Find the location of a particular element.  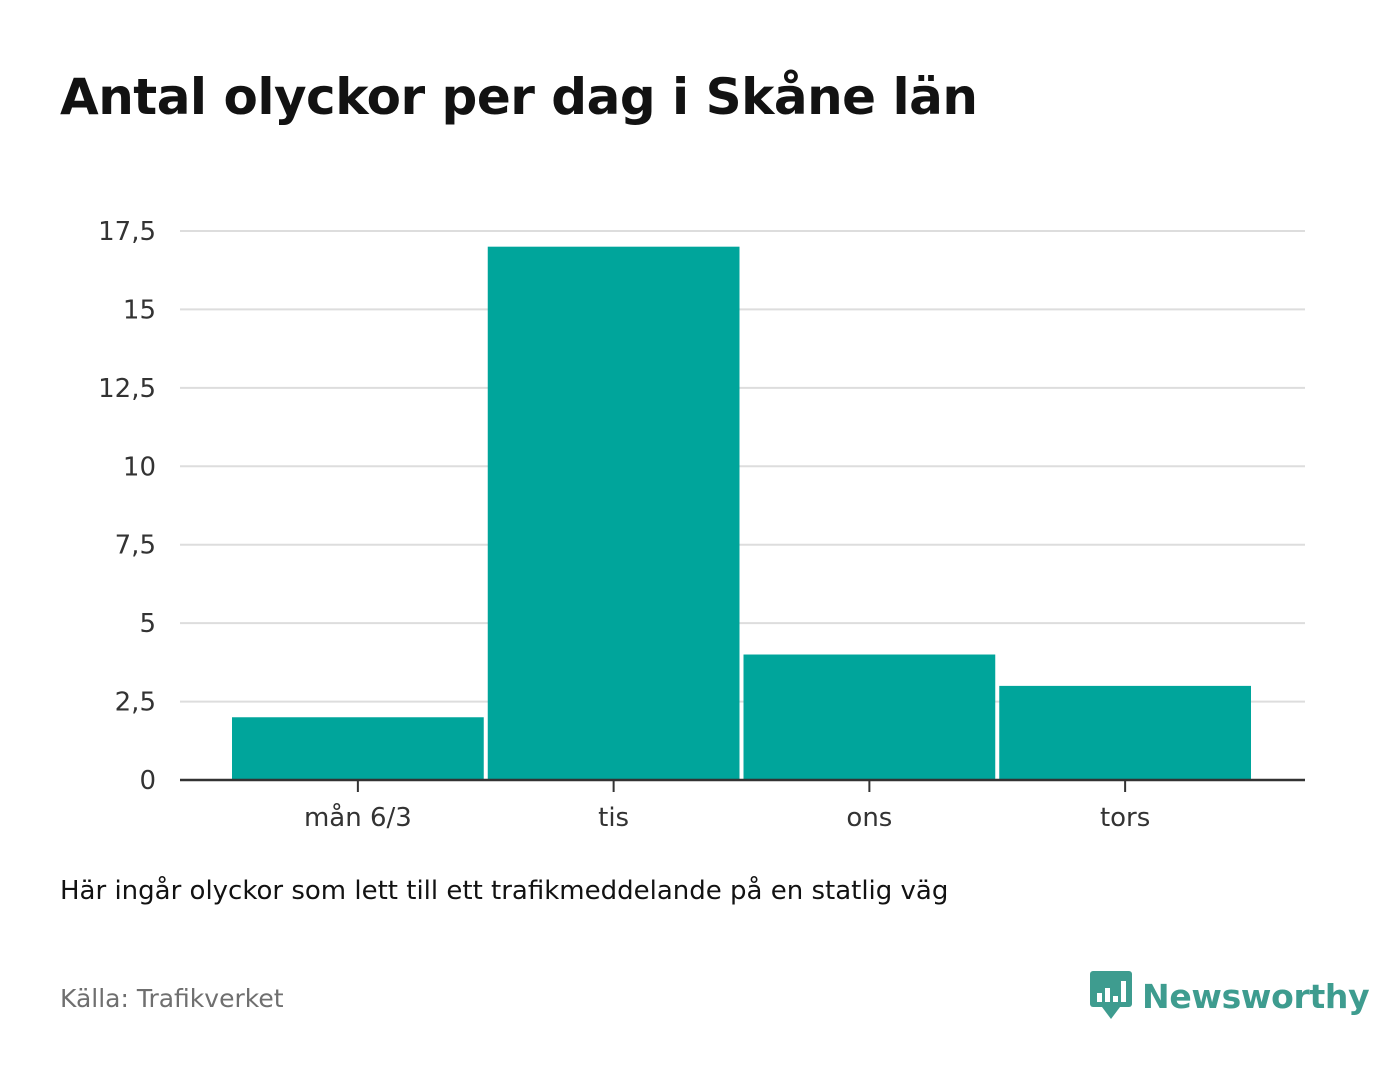

y-tick-label: 7,5 is located at coordinates (135, 546).